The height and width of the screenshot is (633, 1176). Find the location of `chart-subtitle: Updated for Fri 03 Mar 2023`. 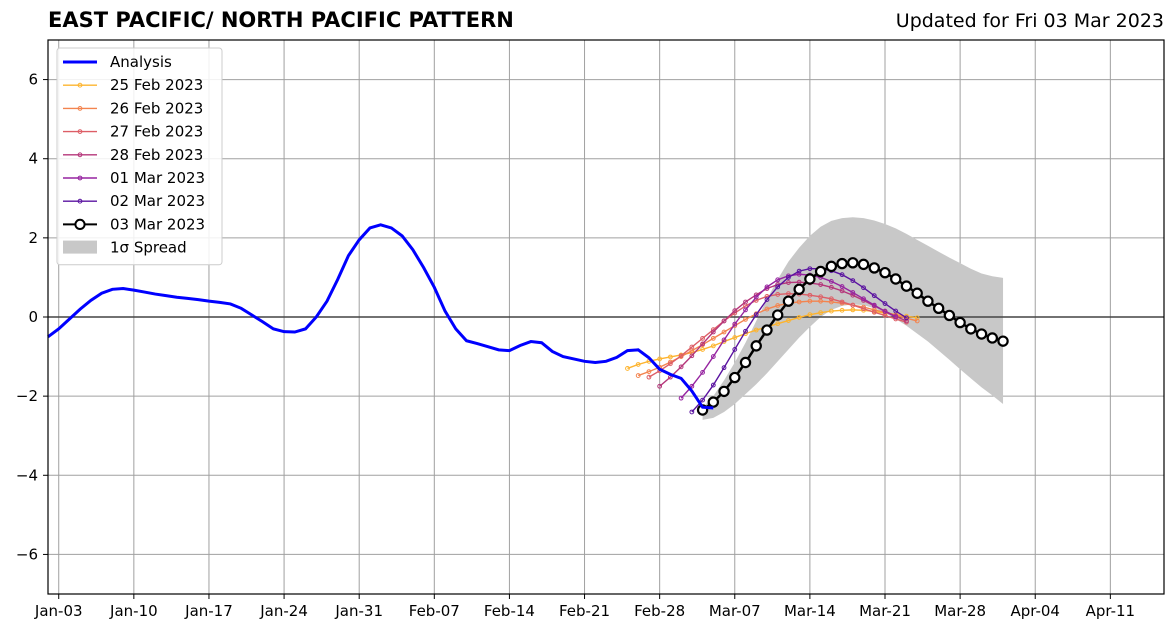

chart-subtitle: Updated for Fri 03 Mar 2023 is located at coordinates (1029, 21).